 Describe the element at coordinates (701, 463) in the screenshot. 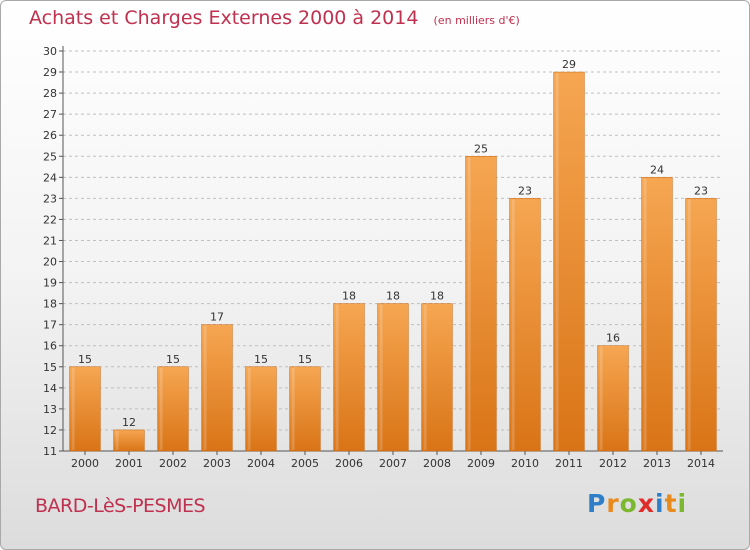

I see `x-tick-label: 2014` at that location.